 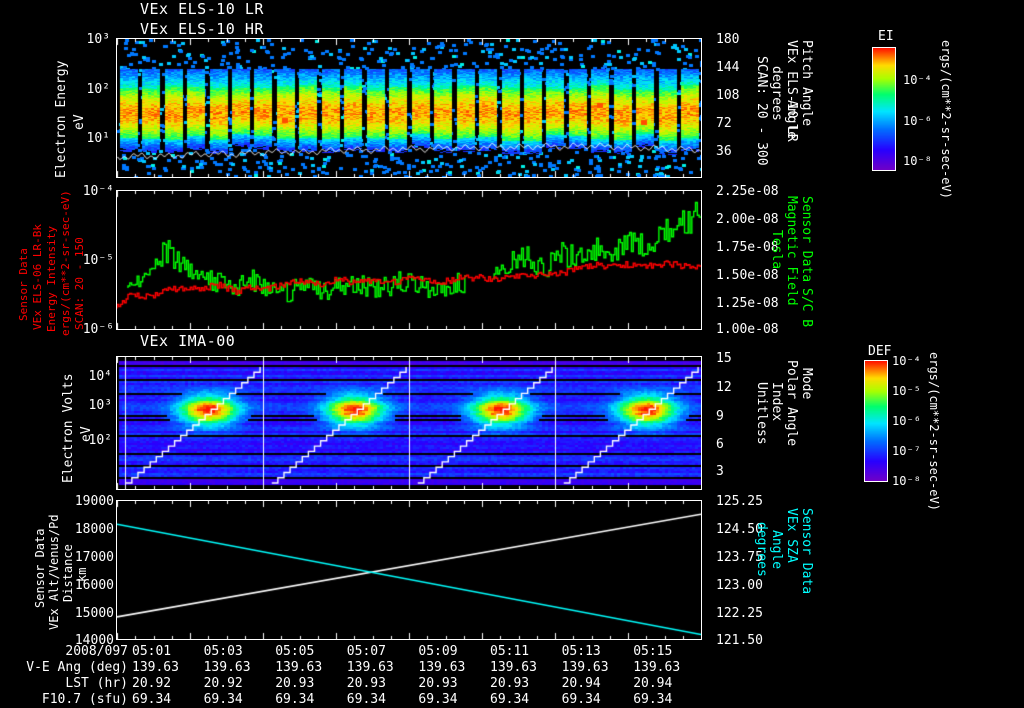 What do you see at coordinates (747, 219) in the screenshot?
I see `panel-mag-rtick-1: 2.00e-08` at bounding box center [747, 219].